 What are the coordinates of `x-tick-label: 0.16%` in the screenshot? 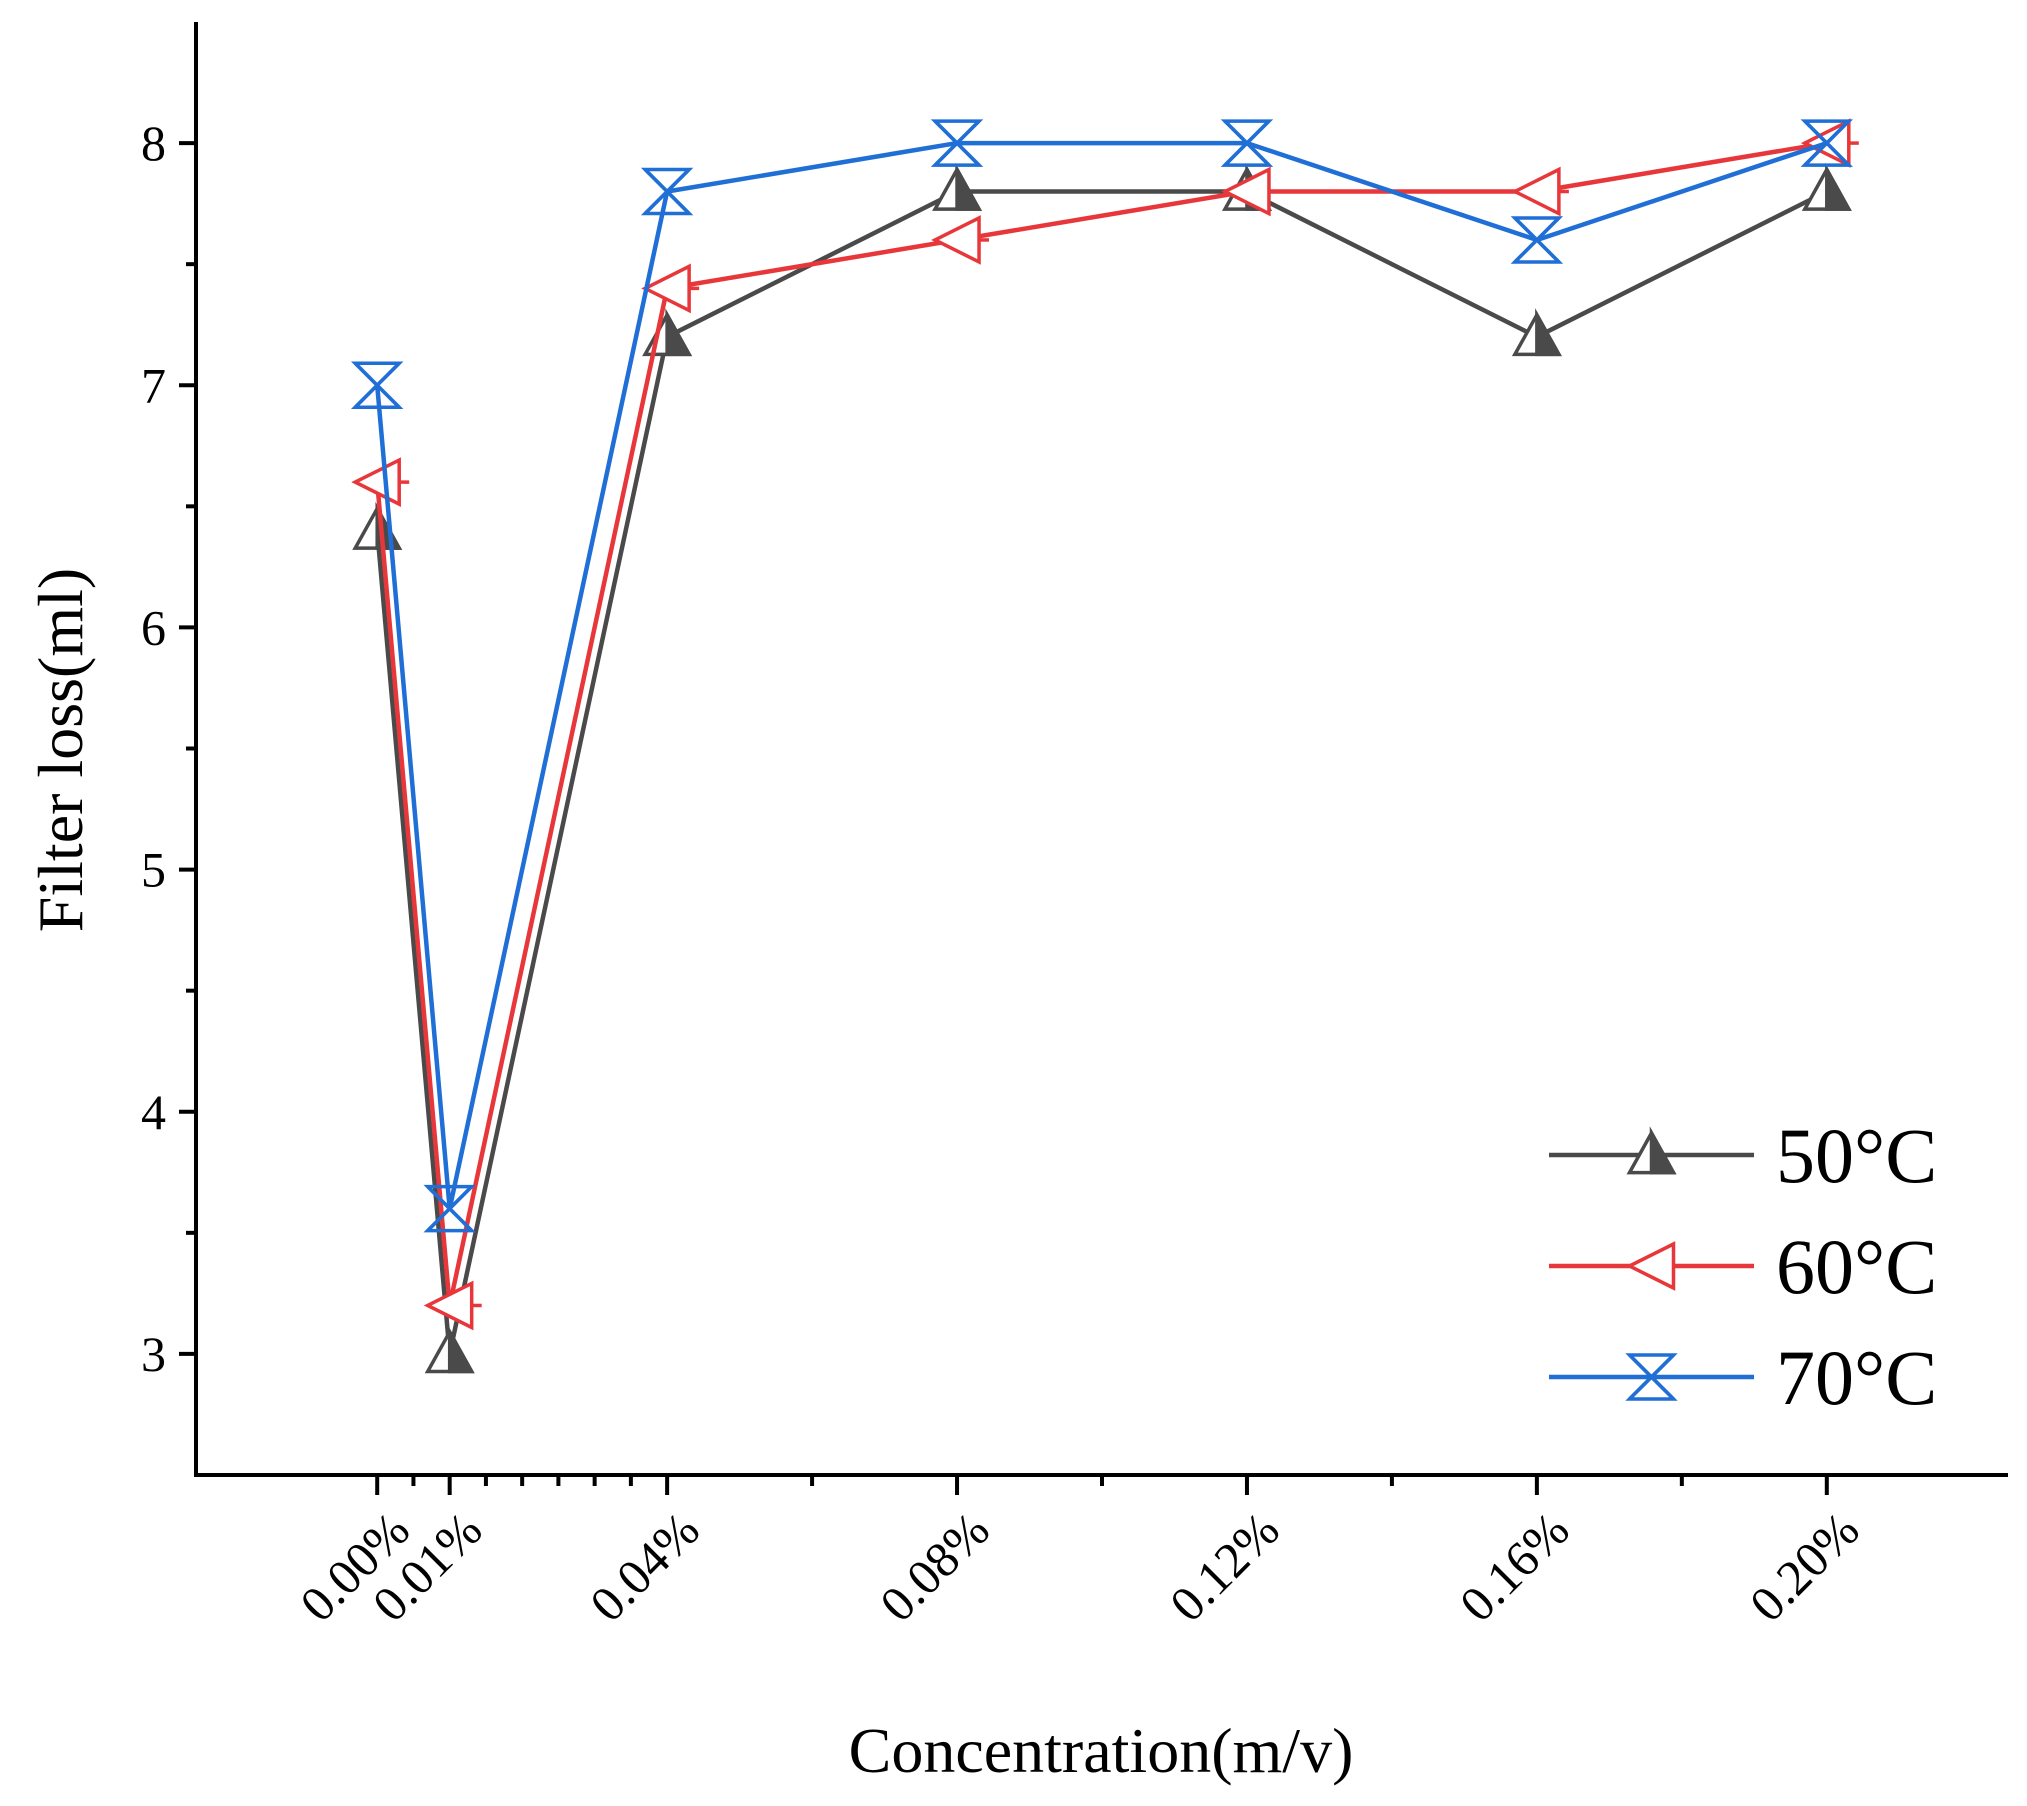 It's located at (1514, 1566).